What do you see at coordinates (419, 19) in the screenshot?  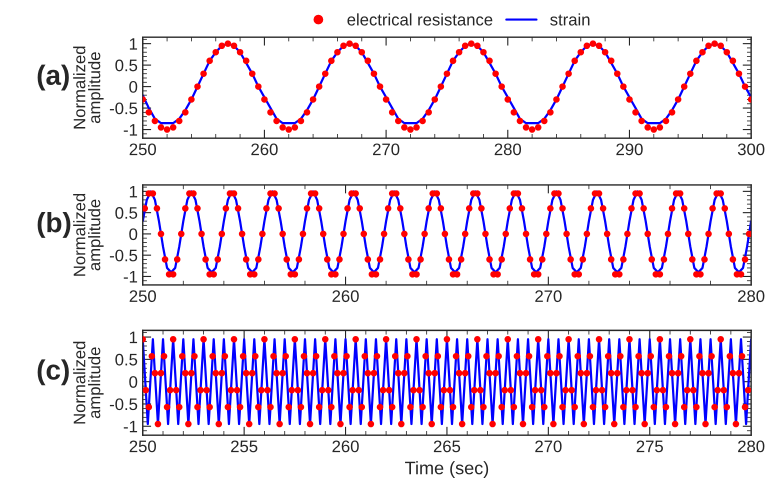 I see `legend-label: electrical resistance` at bounding box center [419, 19].